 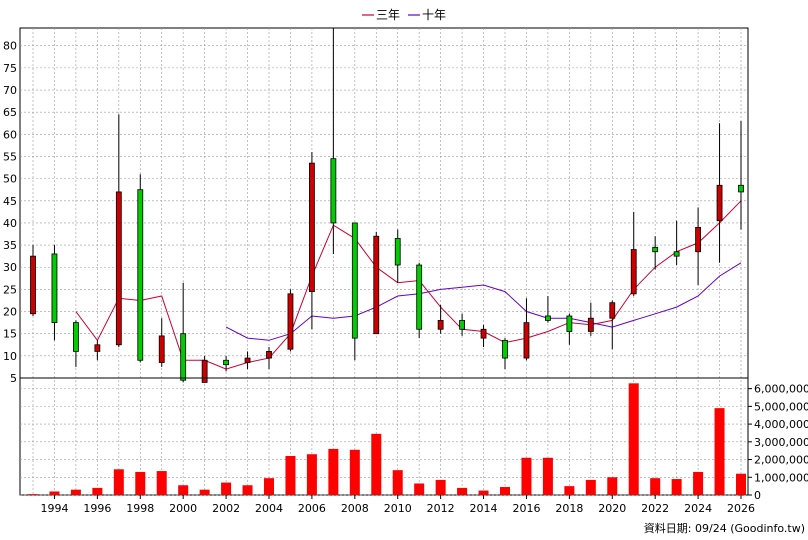 What do you see at coordinates (10, 245) in the screenshot?
I see `price-tick-label: 35` at bounding box center [10, 245].